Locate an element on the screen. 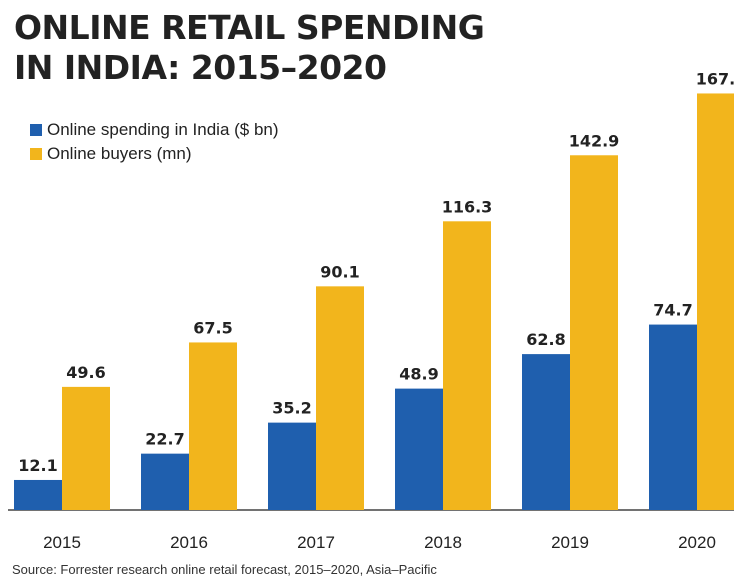 Image resolution: width=734 pixels, height=588 pixels. data-label-buyers-2016: 67.5 is located at coordinates (212, 327).